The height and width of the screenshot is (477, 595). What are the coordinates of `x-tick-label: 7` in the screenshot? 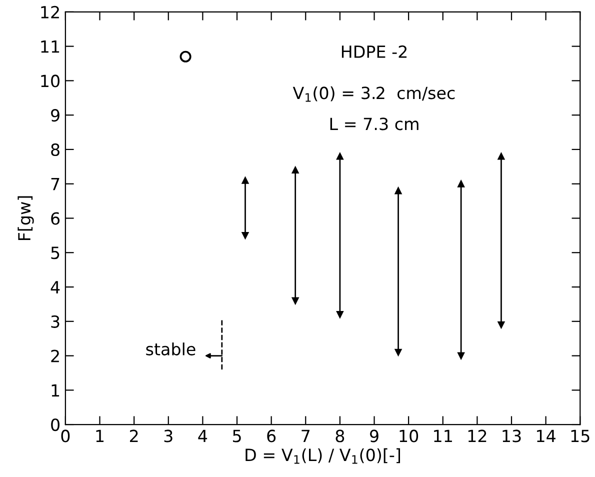 It's located at (306, 436).